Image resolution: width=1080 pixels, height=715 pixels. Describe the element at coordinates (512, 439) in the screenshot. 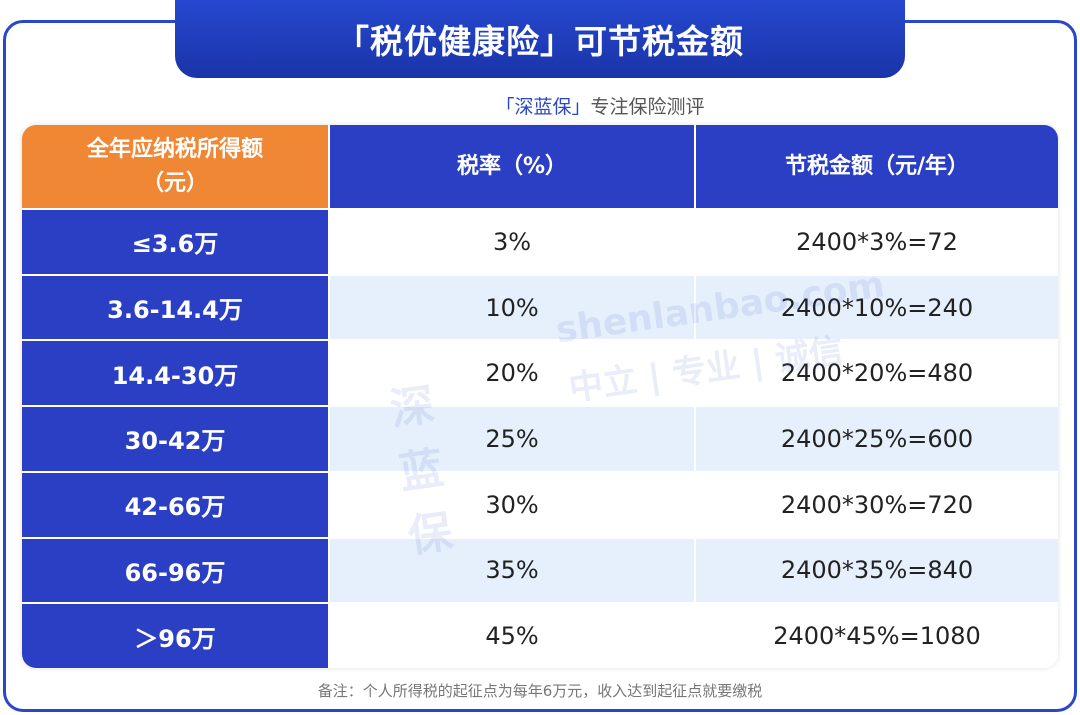

I see `table-cell: 25%` at that location.